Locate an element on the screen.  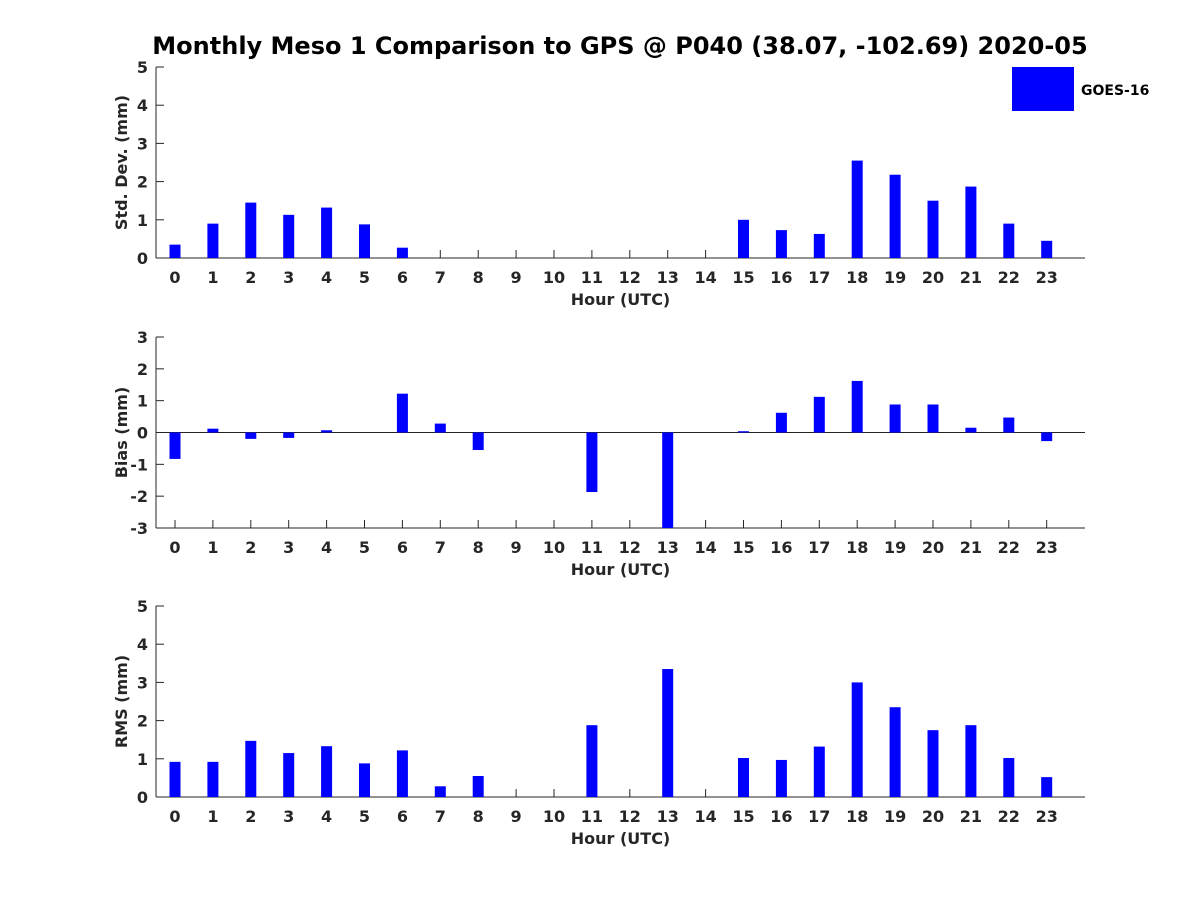
x-tick-label: 22 is located at coordinates (1009, 547).